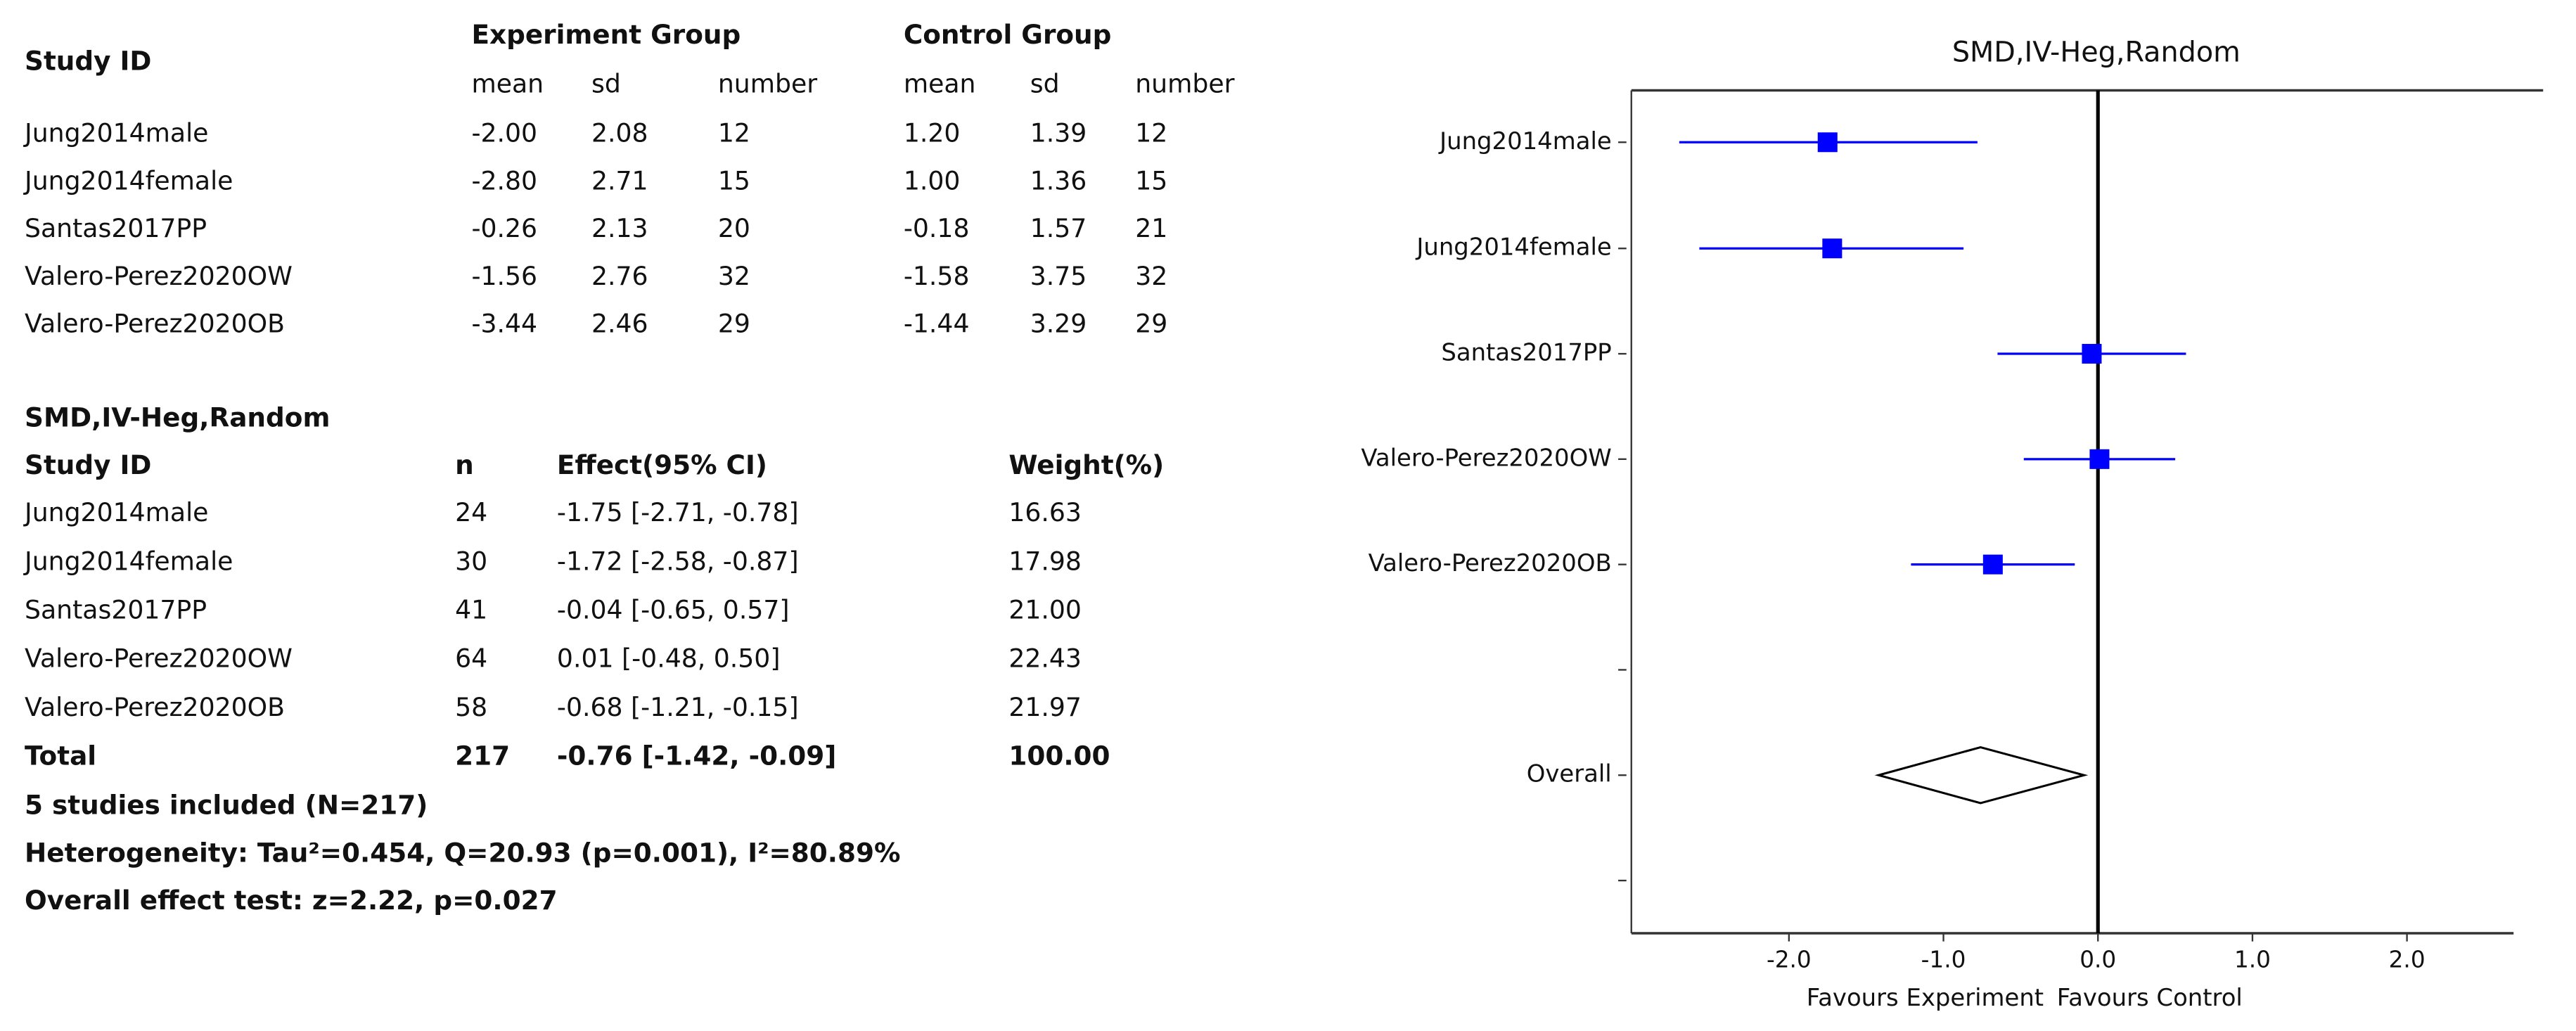 The image size is (2576, 1031). What do you see at coordinates (1981, 775) in the screenshot?
I see `overall-diamond` at bounding box center [1981, 775].